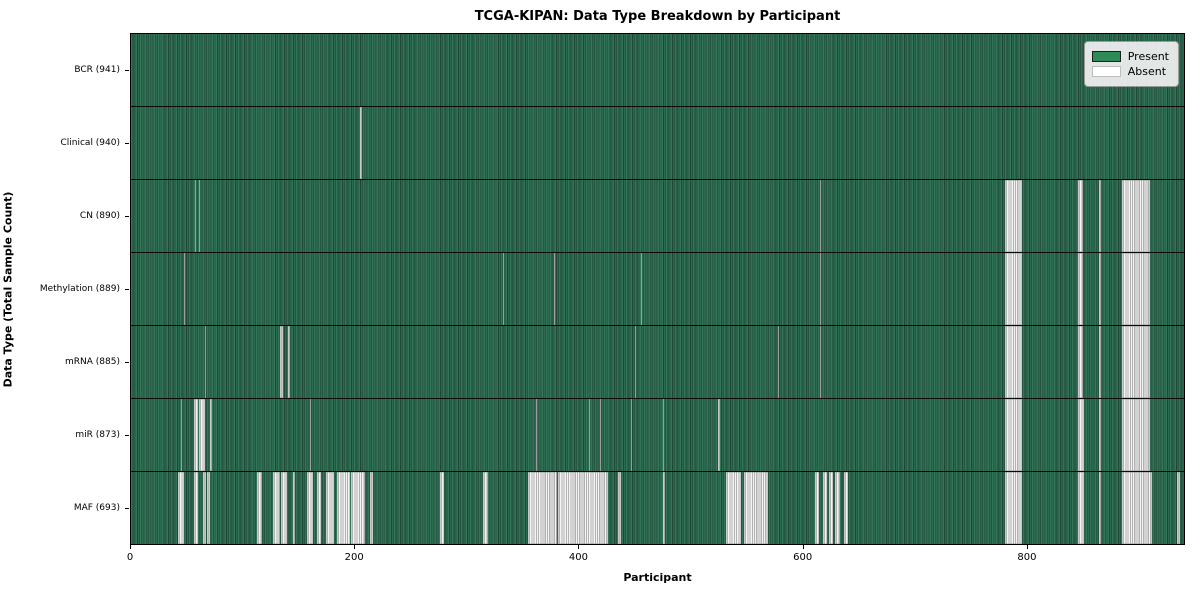  What do you see at coordinates (1147, 71) in the screenshot?
I see `legend-absent-label: Absent` at bounding box center [1147, 71].